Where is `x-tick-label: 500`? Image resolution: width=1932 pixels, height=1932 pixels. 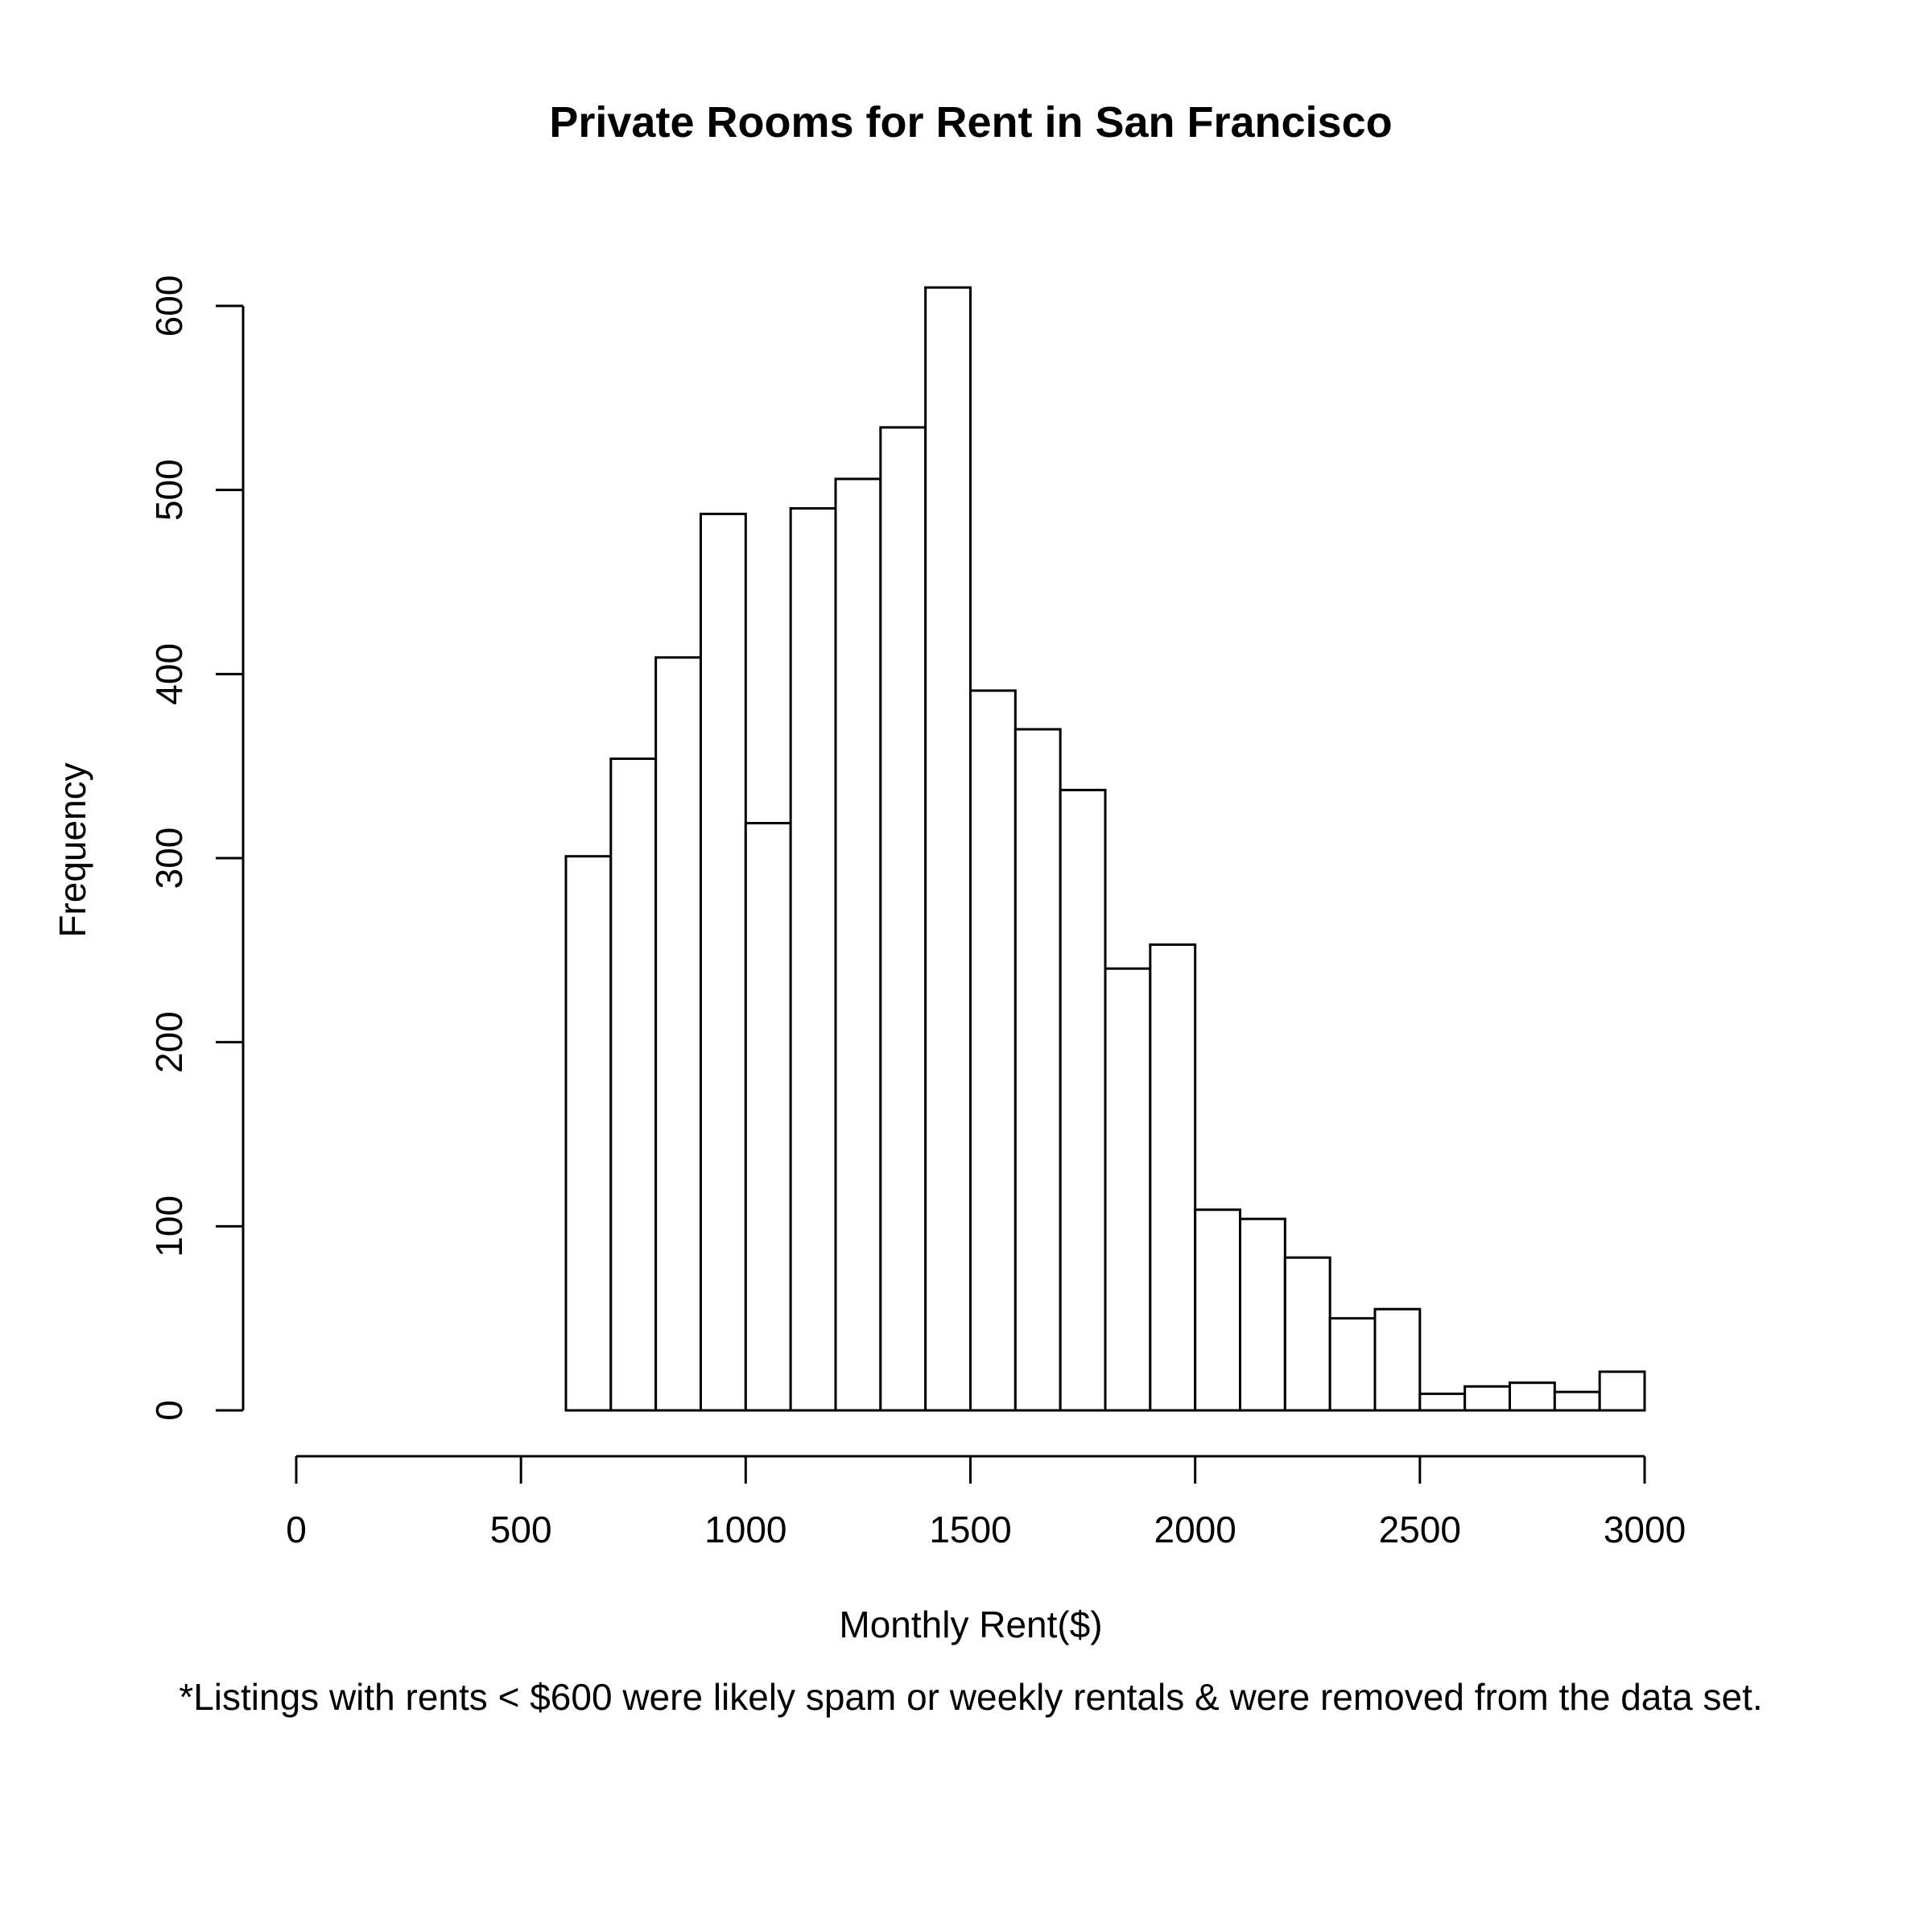 x-tick-label: 500 is located at coordinates (521, 1529).